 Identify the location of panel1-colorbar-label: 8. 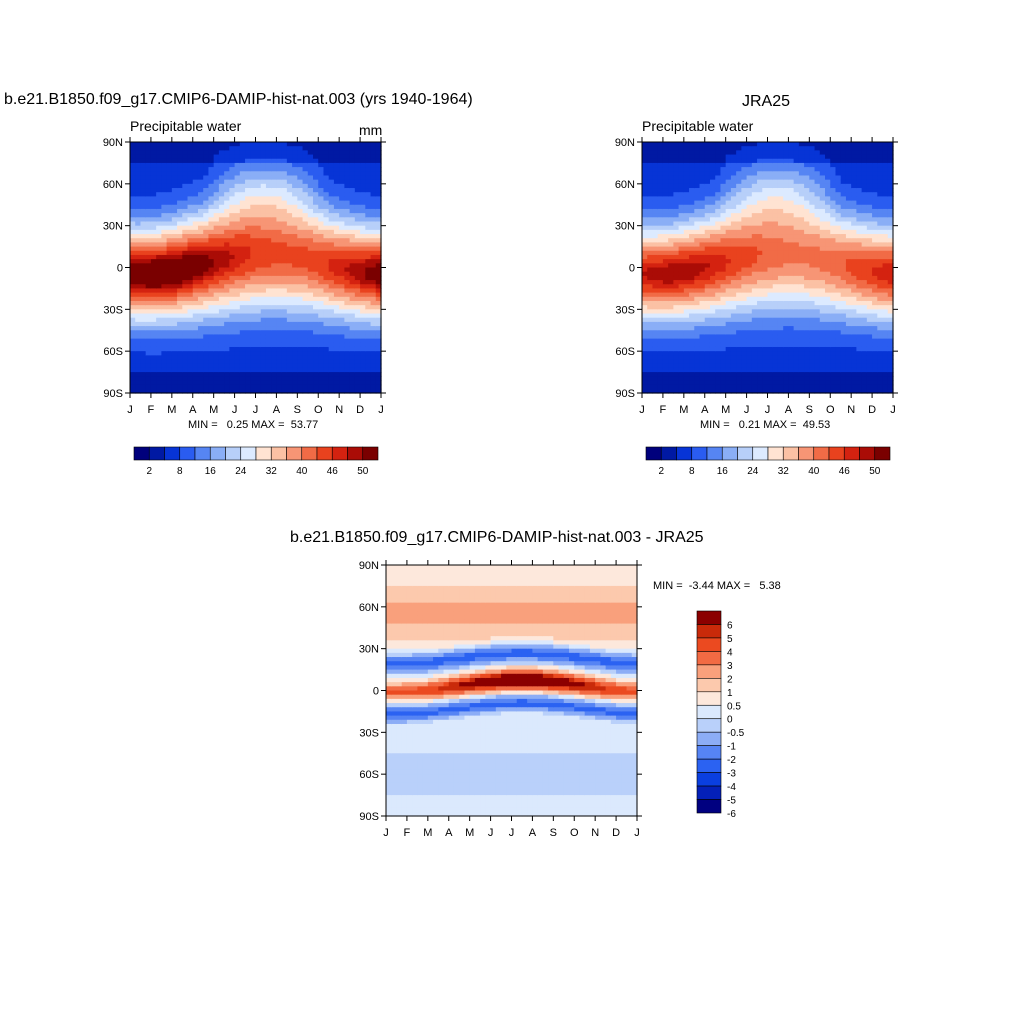
(180, 471).